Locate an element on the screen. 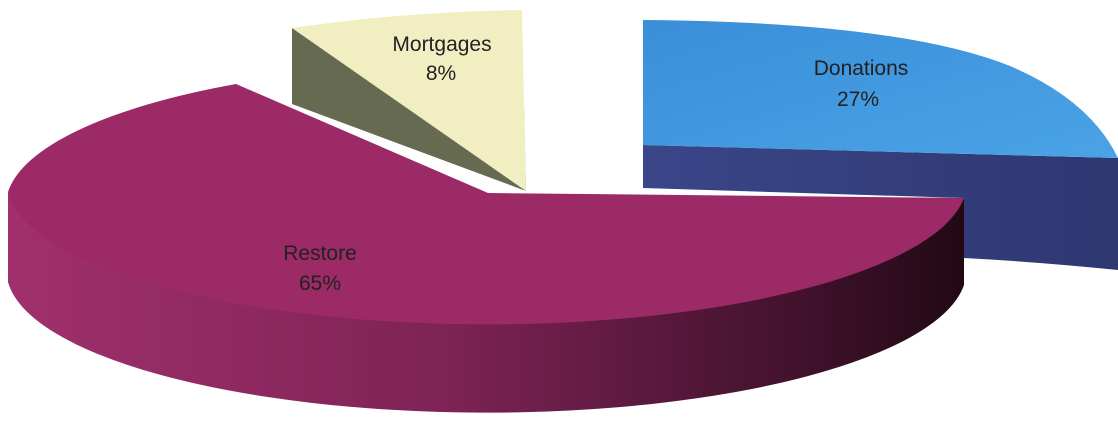 The height and width of the screenshot is (428, 1118). slice-value-restore: 65% is located at coordinates (320, 283).